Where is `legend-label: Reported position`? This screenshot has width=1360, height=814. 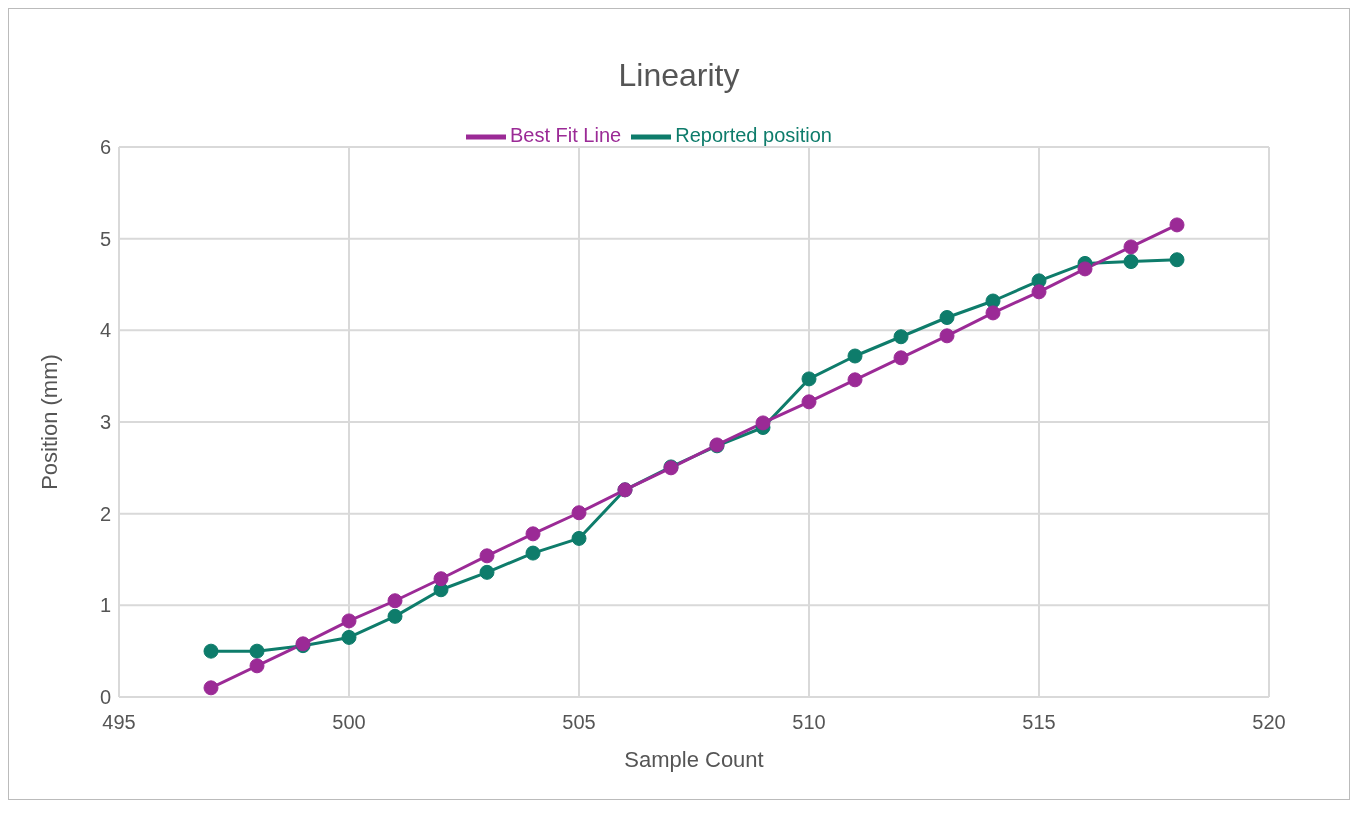 legend-label: Reported position is located at coordinates (753, 135).